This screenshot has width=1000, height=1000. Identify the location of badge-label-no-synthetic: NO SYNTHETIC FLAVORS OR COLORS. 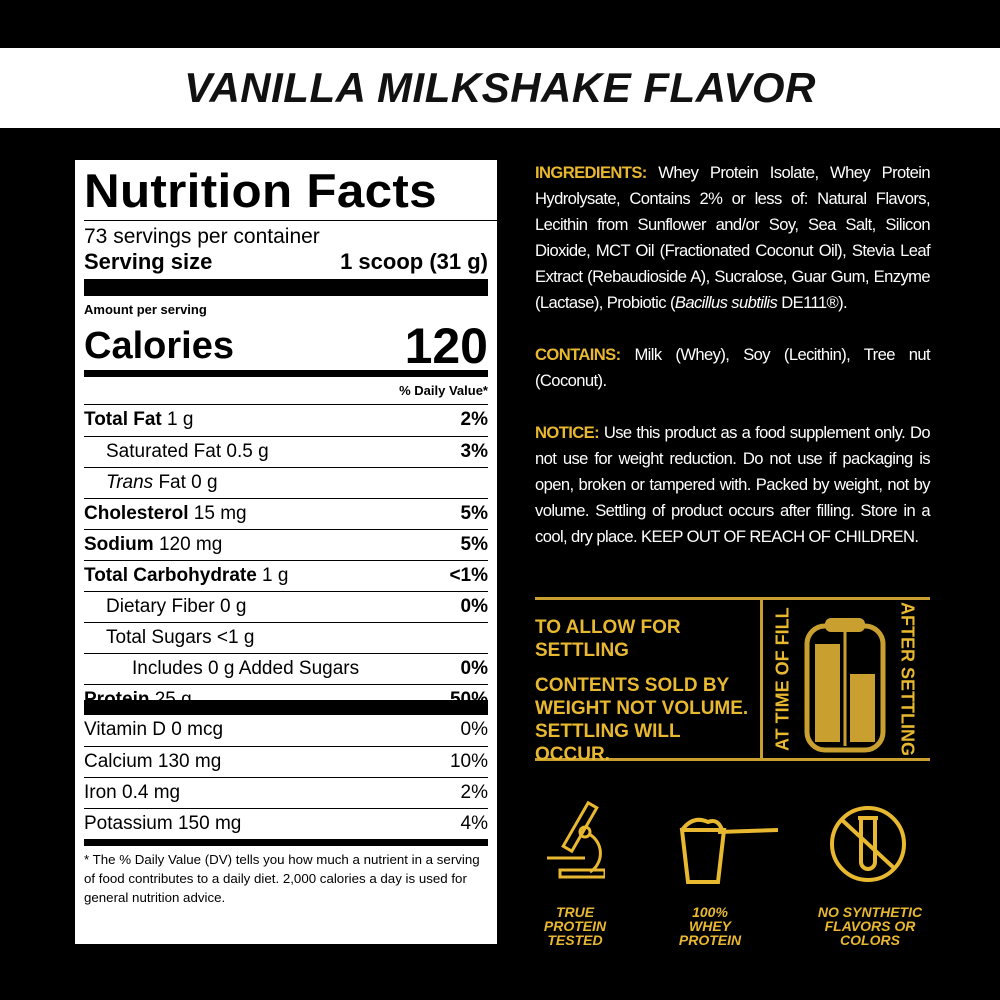
(870, 926).